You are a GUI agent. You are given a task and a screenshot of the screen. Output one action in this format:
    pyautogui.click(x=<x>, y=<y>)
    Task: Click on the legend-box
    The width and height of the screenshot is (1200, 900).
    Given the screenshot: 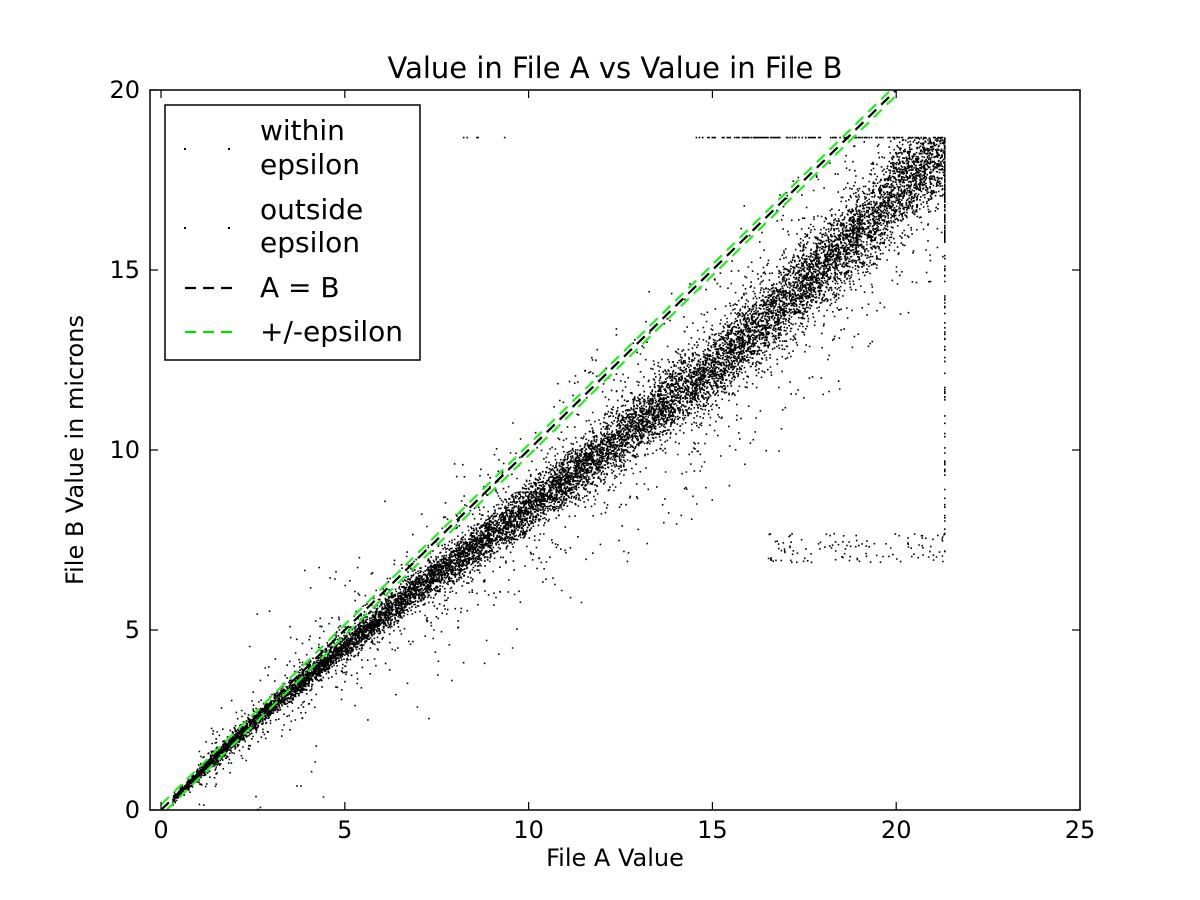 What is the action you would take?
    pyautogui.click(x=292, y=232)
    